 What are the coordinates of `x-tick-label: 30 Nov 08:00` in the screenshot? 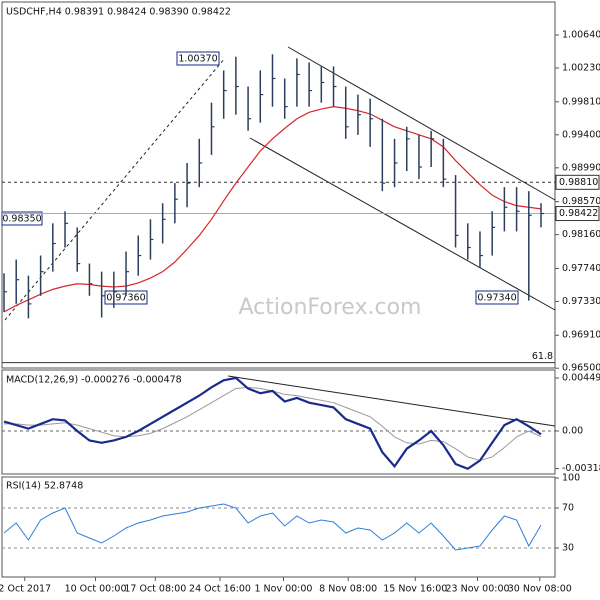 It's located at (540, 589).